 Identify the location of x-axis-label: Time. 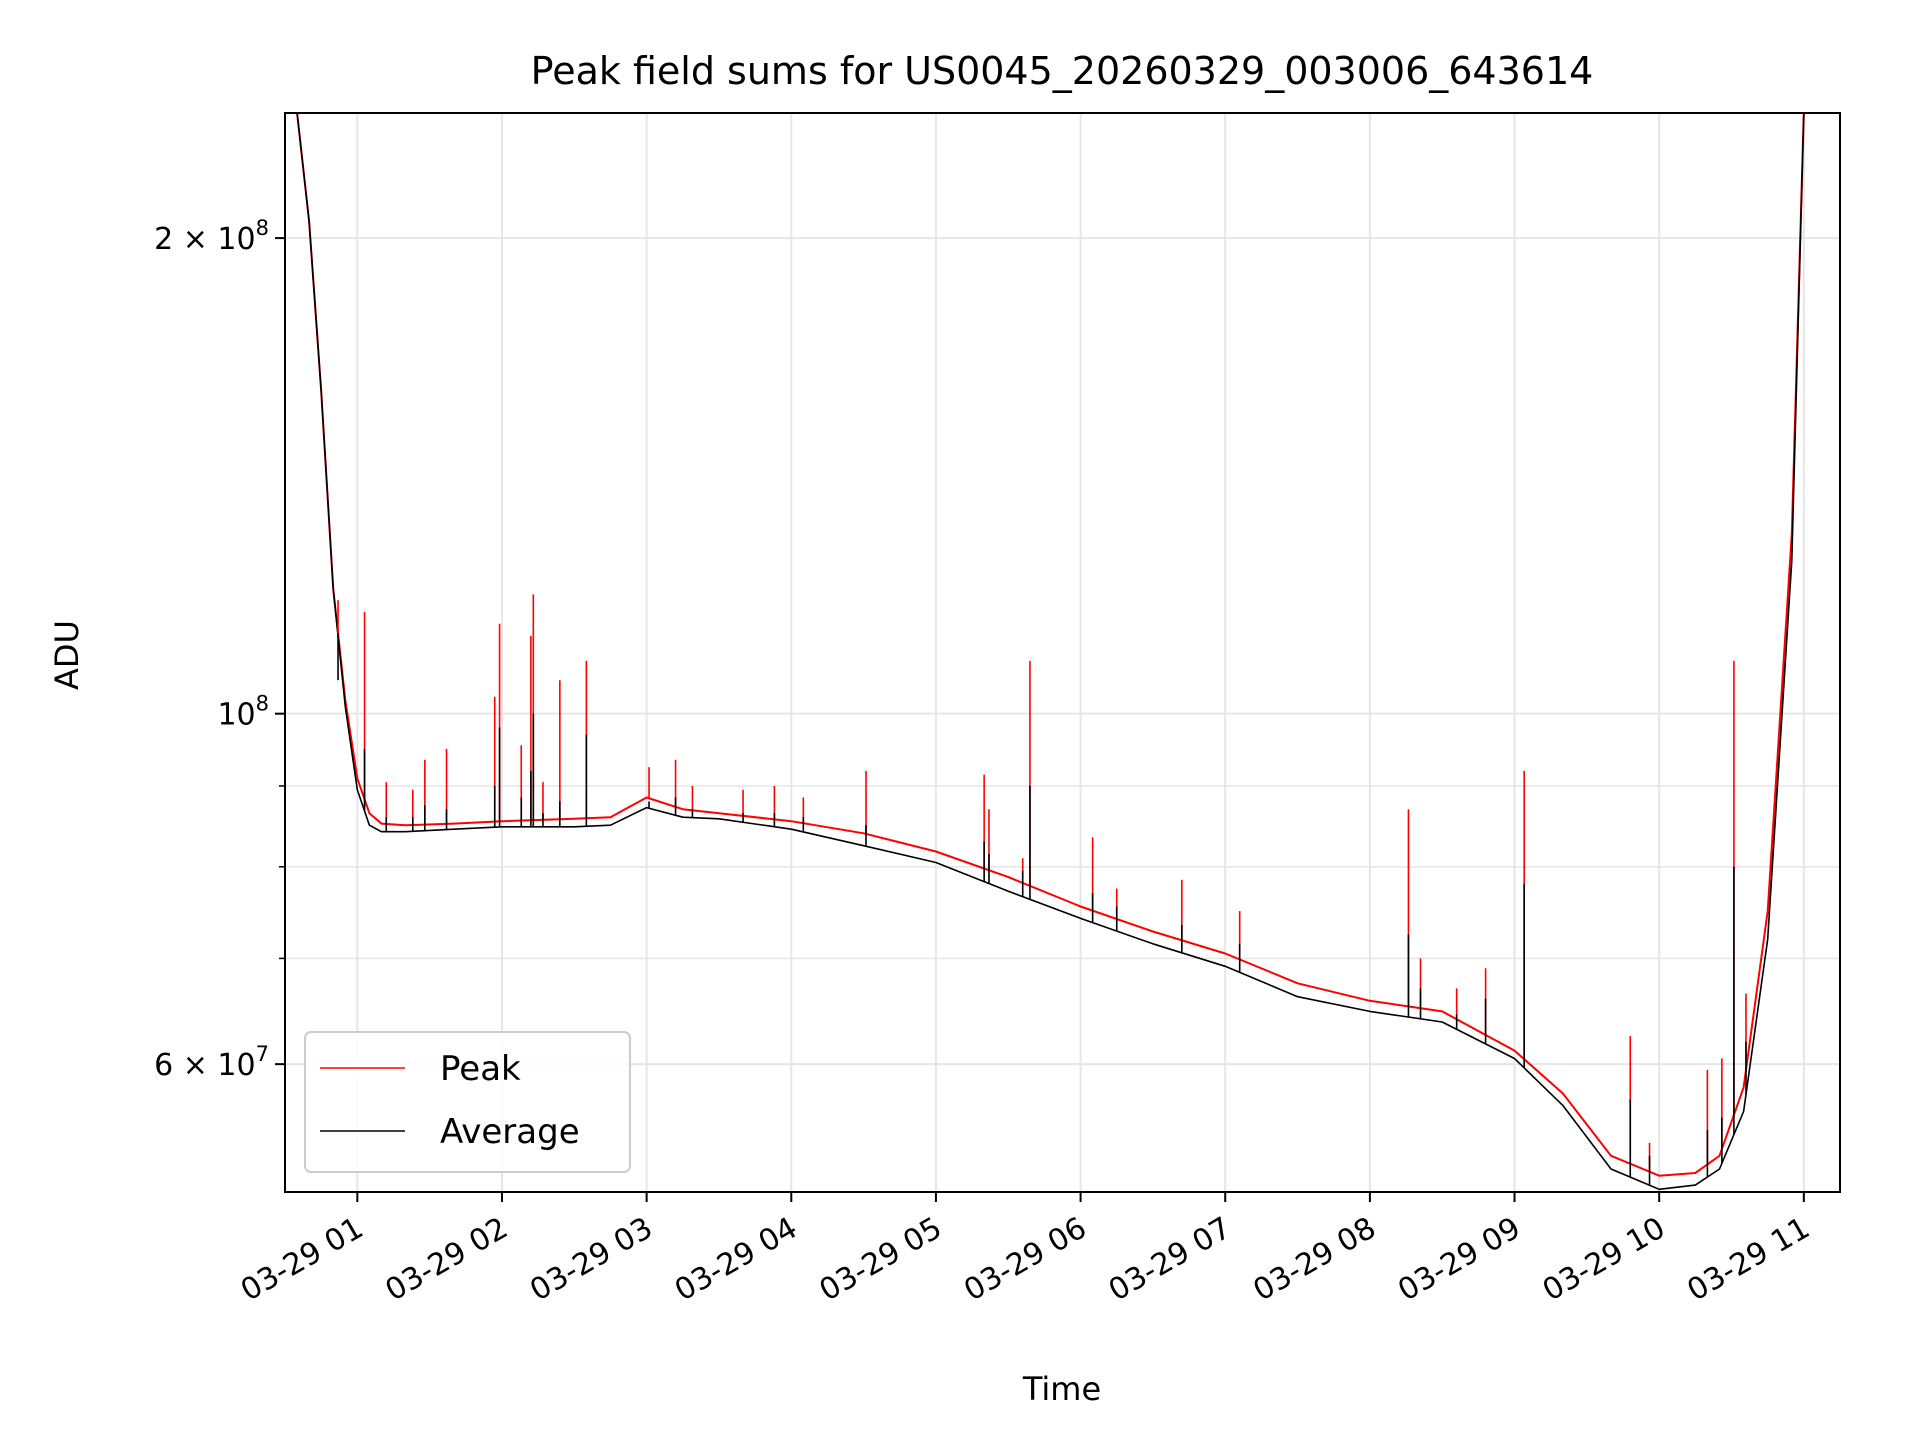
(1061, 1389).